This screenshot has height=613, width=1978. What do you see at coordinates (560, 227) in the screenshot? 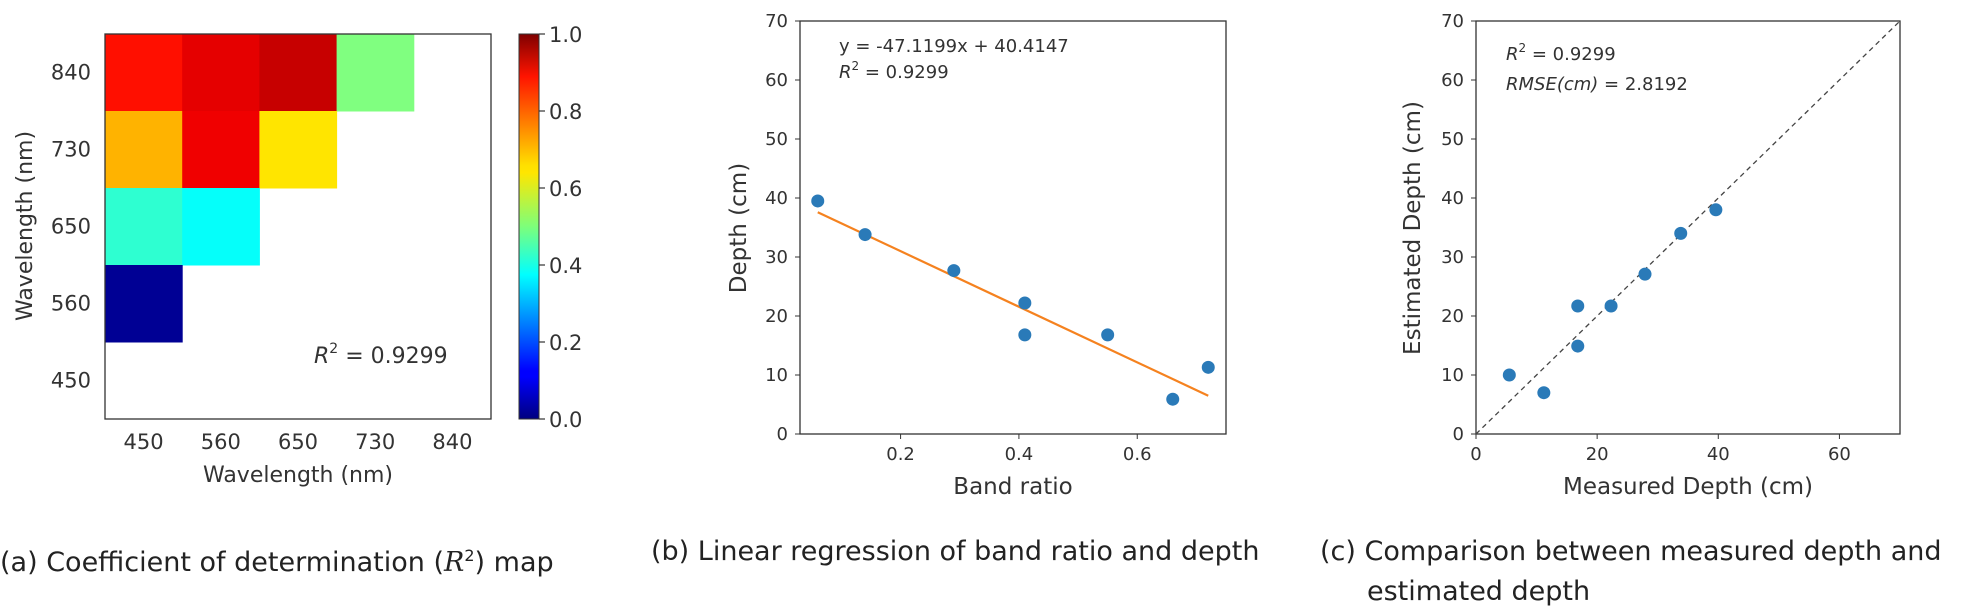
I see `colorbar-ticks: 0.0 0.2 0.4 0.6 0.8 1.0` at bounding box center [560, 227].